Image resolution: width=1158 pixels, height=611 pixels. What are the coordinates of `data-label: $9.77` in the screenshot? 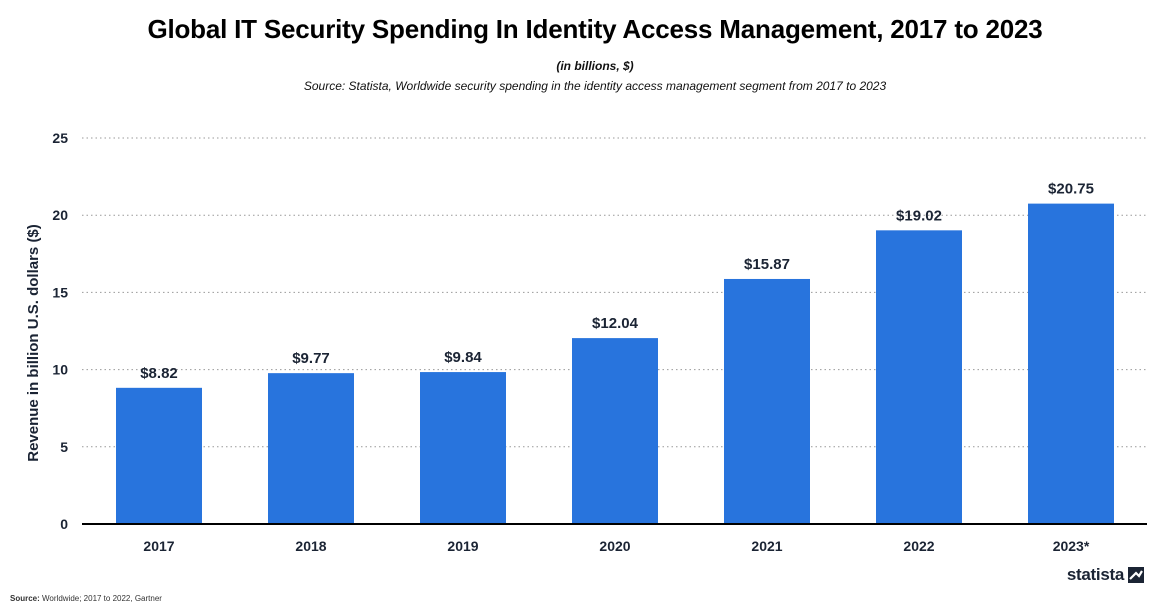 It's located at (311, 358).